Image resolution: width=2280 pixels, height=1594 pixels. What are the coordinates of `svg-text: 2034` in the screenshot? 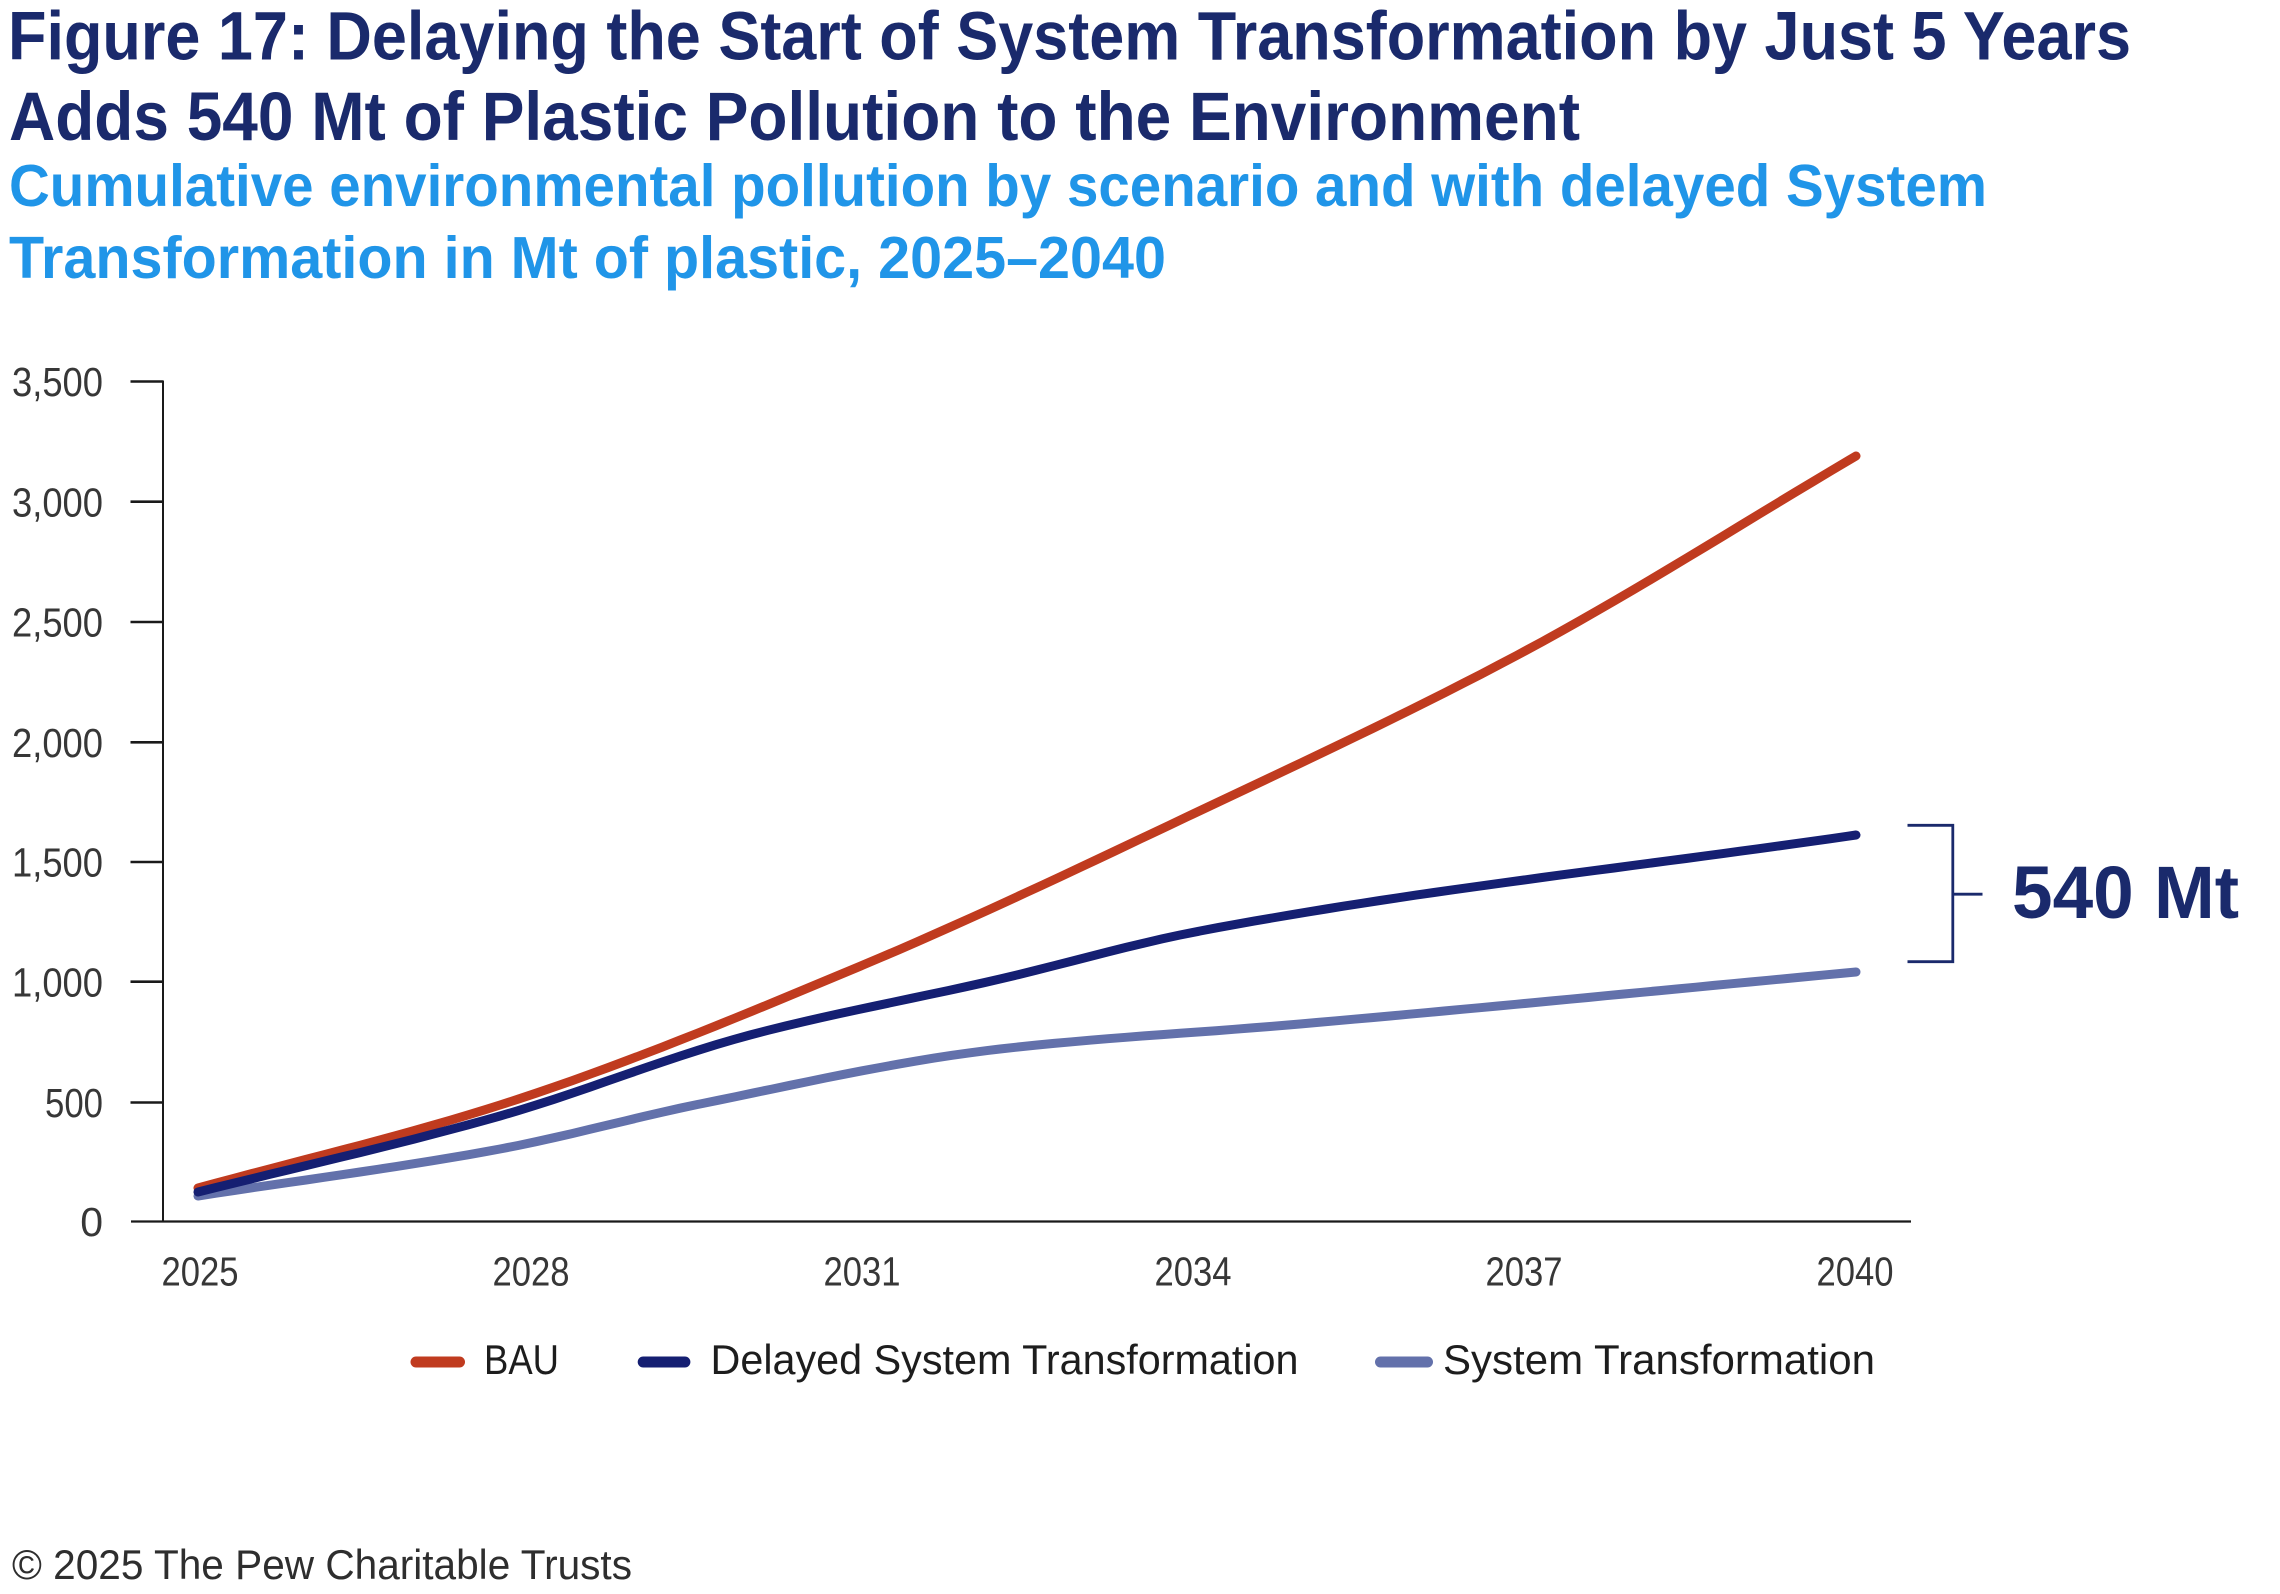 It's located at (1193, 1272).